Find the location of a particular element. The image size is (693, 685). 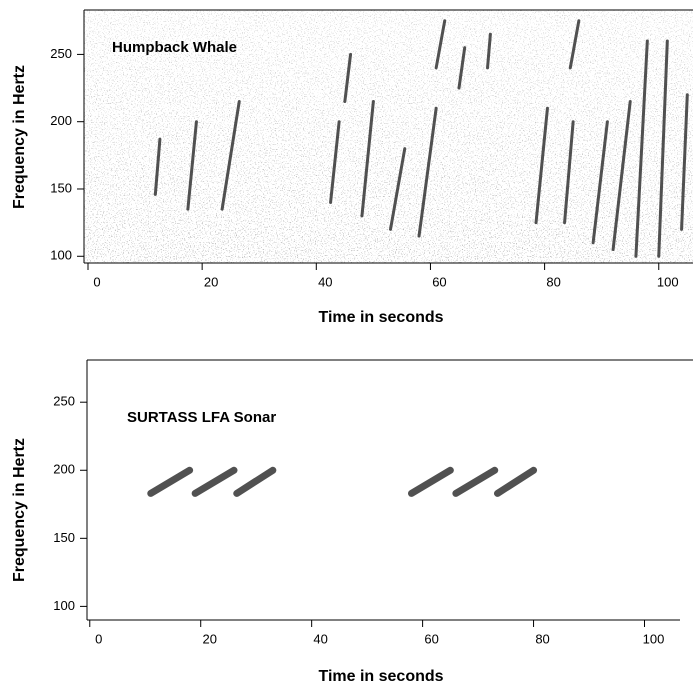

calls is located at coordinates (342, 481).